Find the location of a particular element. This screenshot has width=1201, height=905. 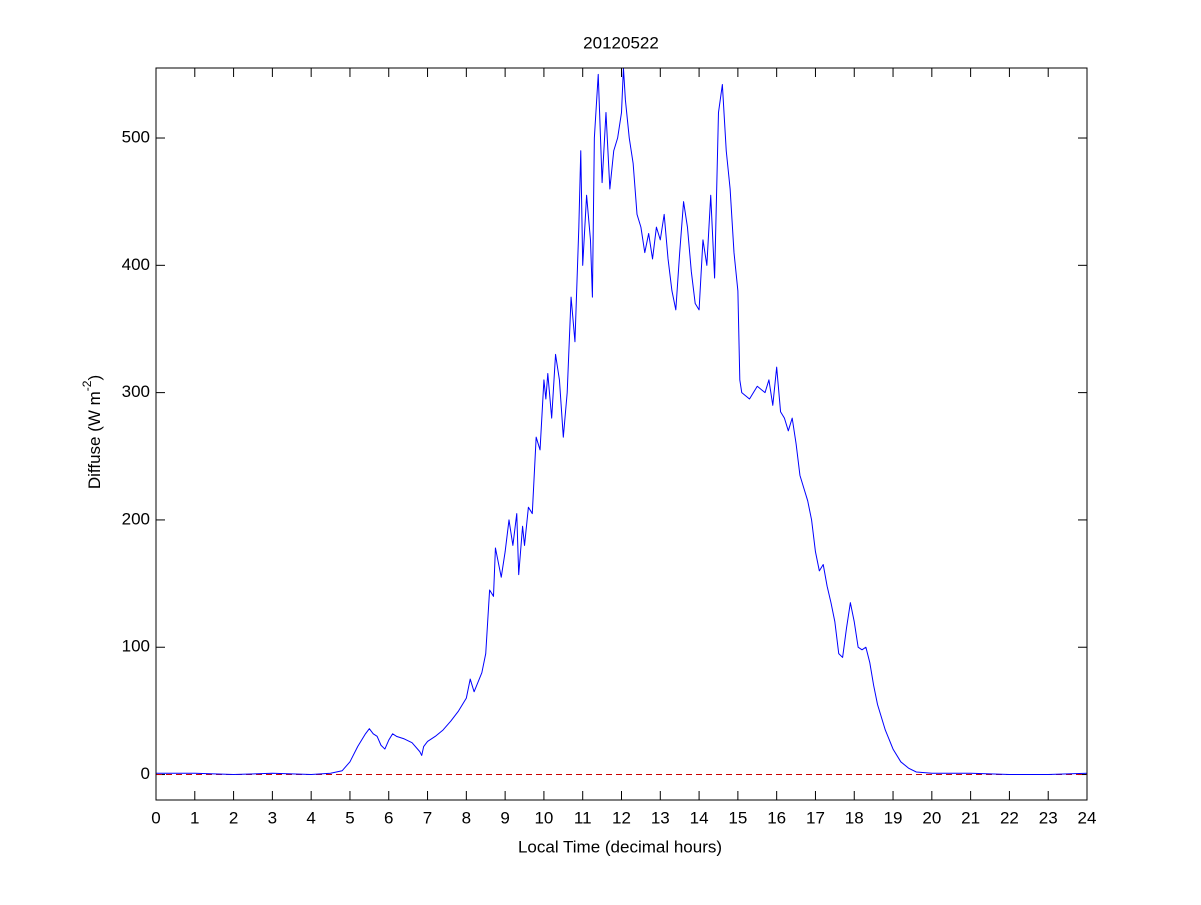

y-tick-label: 400 is located at coordinates (136, 264).